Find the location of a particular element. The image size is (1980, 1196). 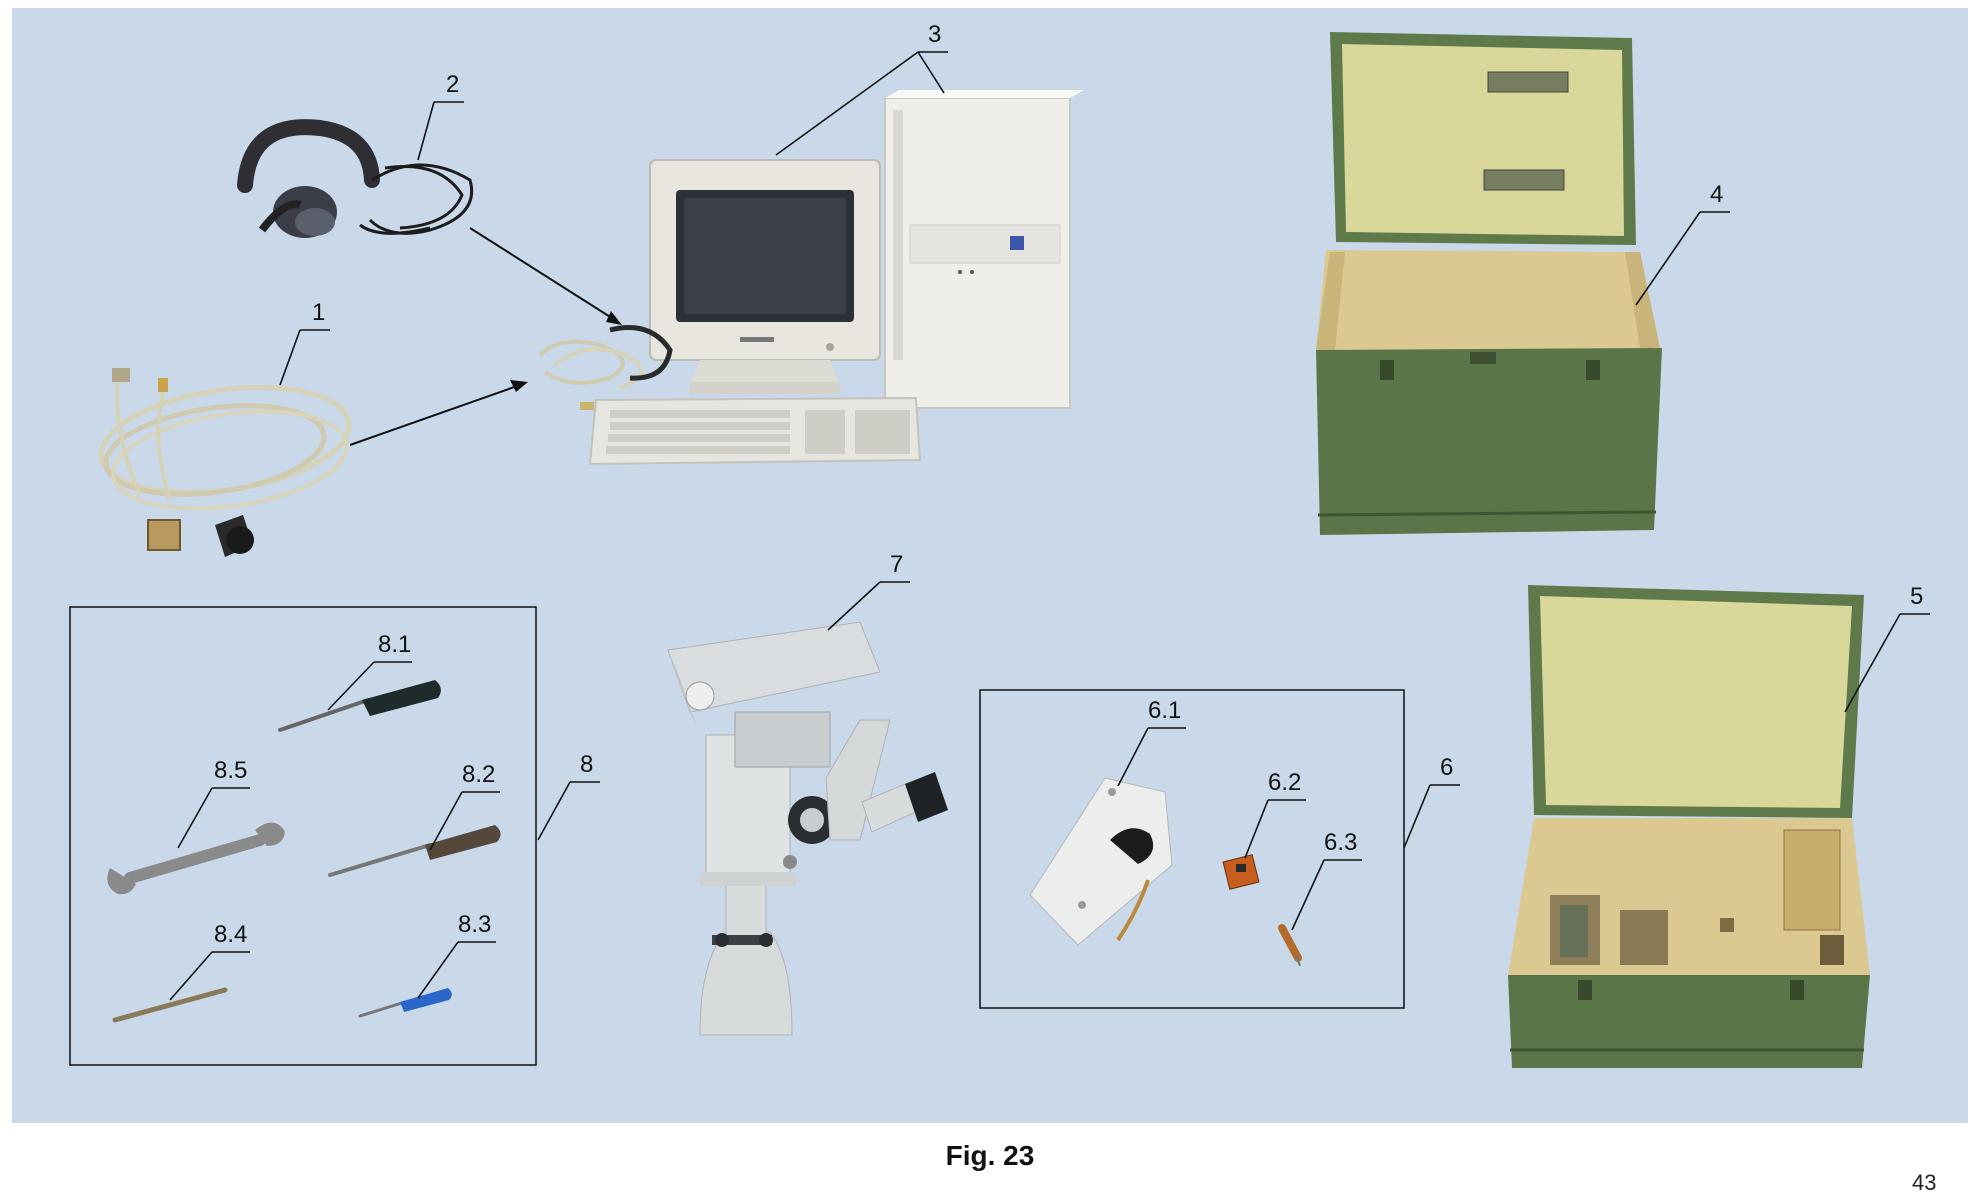

wrench-8-5-icon is located at coordinates (196, 858).